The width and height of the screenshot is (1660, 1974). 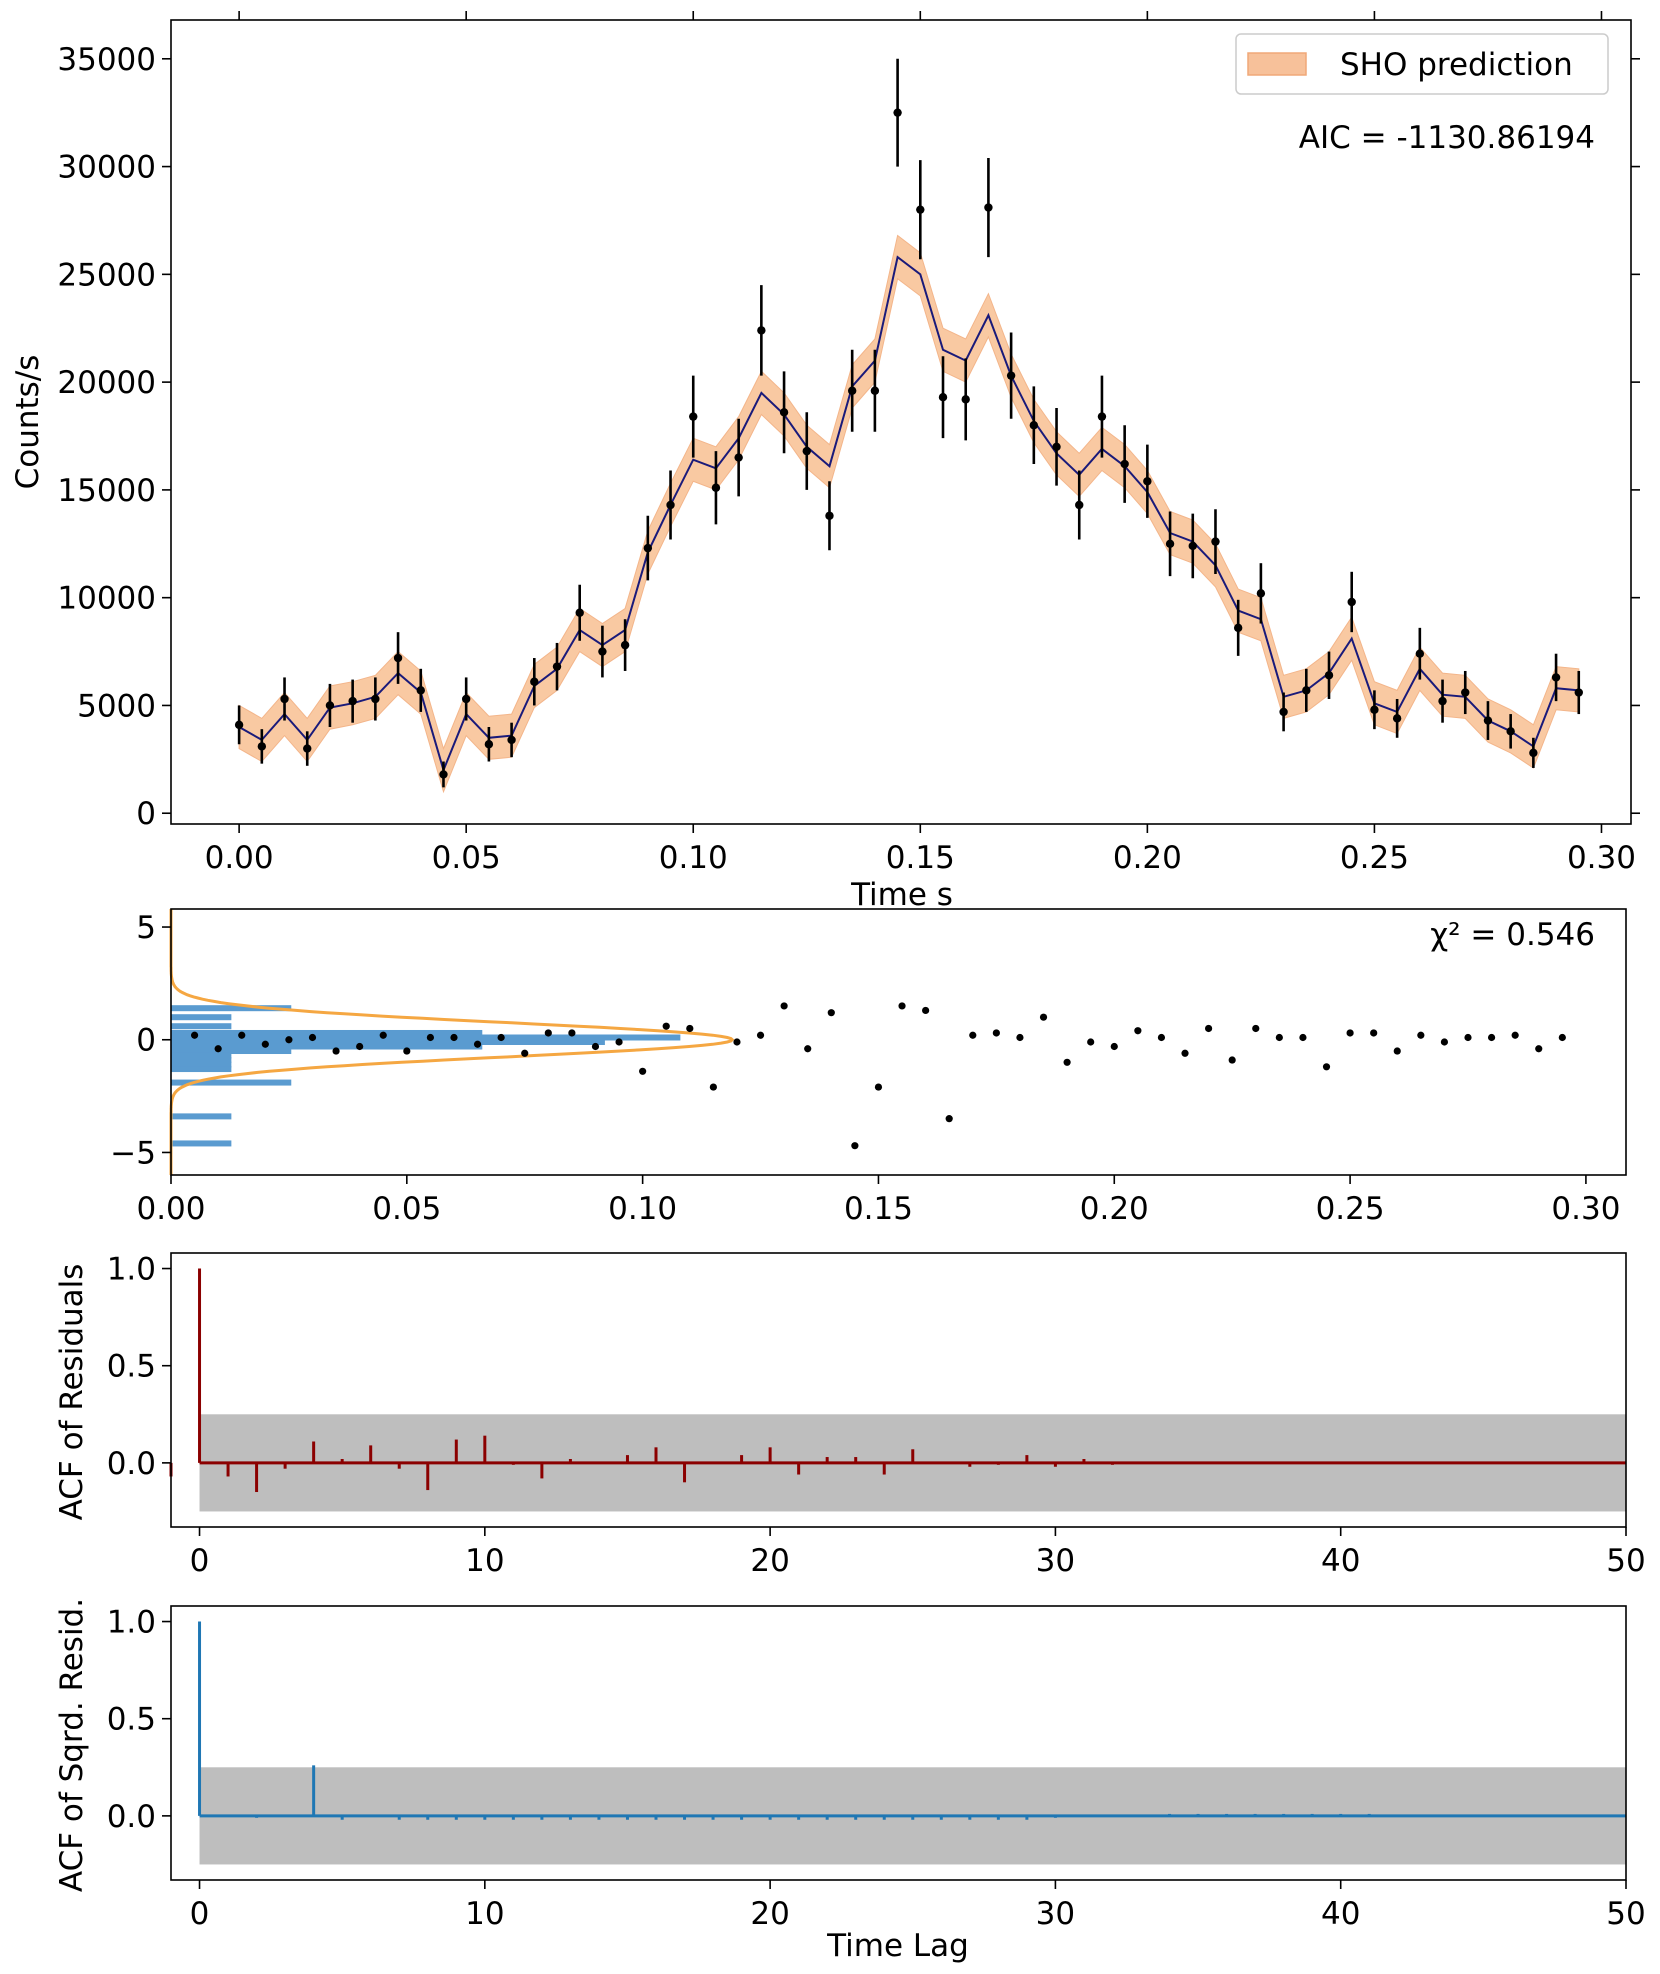 What do you see at coordinates (484, 1561) in the screenshot?
I see `acf-residuals-x-tick-label: 10` at bounding box center [484, 1561].